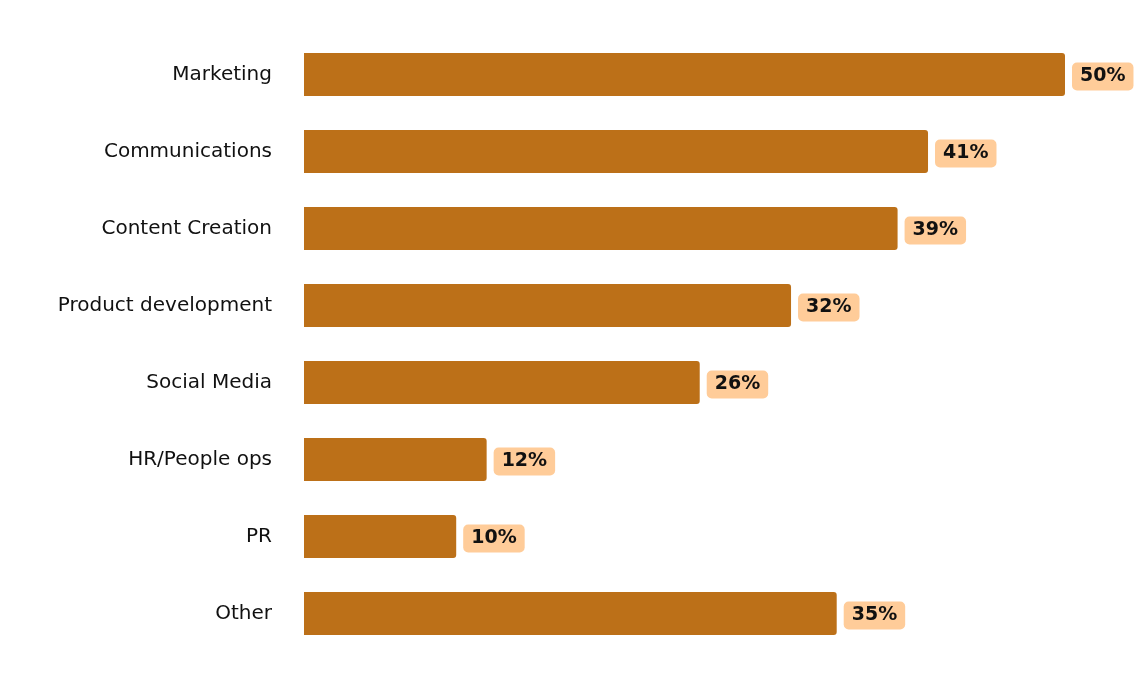  What do you see at coordinates (186, 226) in the screenshot?
I see `y-tick-label: Content Creation` at bounding box center [186, 226].